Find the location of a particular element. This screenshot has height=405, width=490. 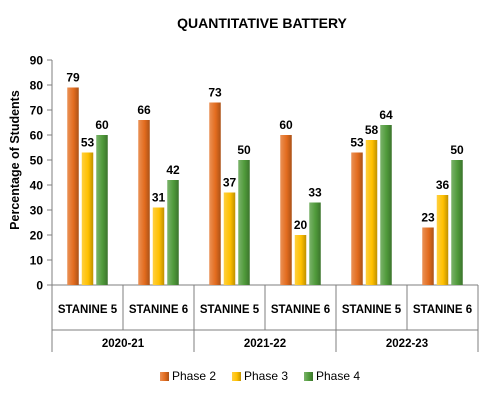

legend: Phase 2 Phase 3 Phase 4 is located at coordinates (260, 376).